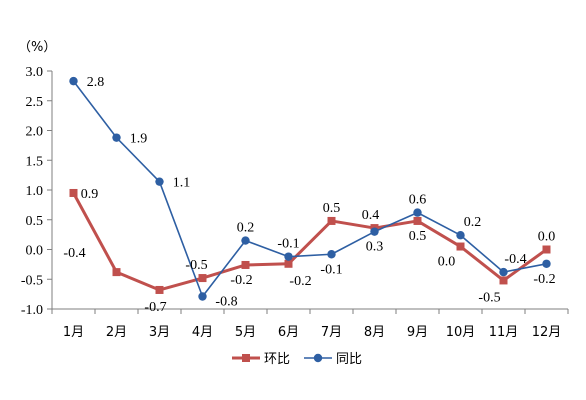 This screenshot has height=400, width=586. What do you see at coordinates (461, 332) in the screenshot?
I see `x-tick-label: 10月` at bounding box center [461, 332].